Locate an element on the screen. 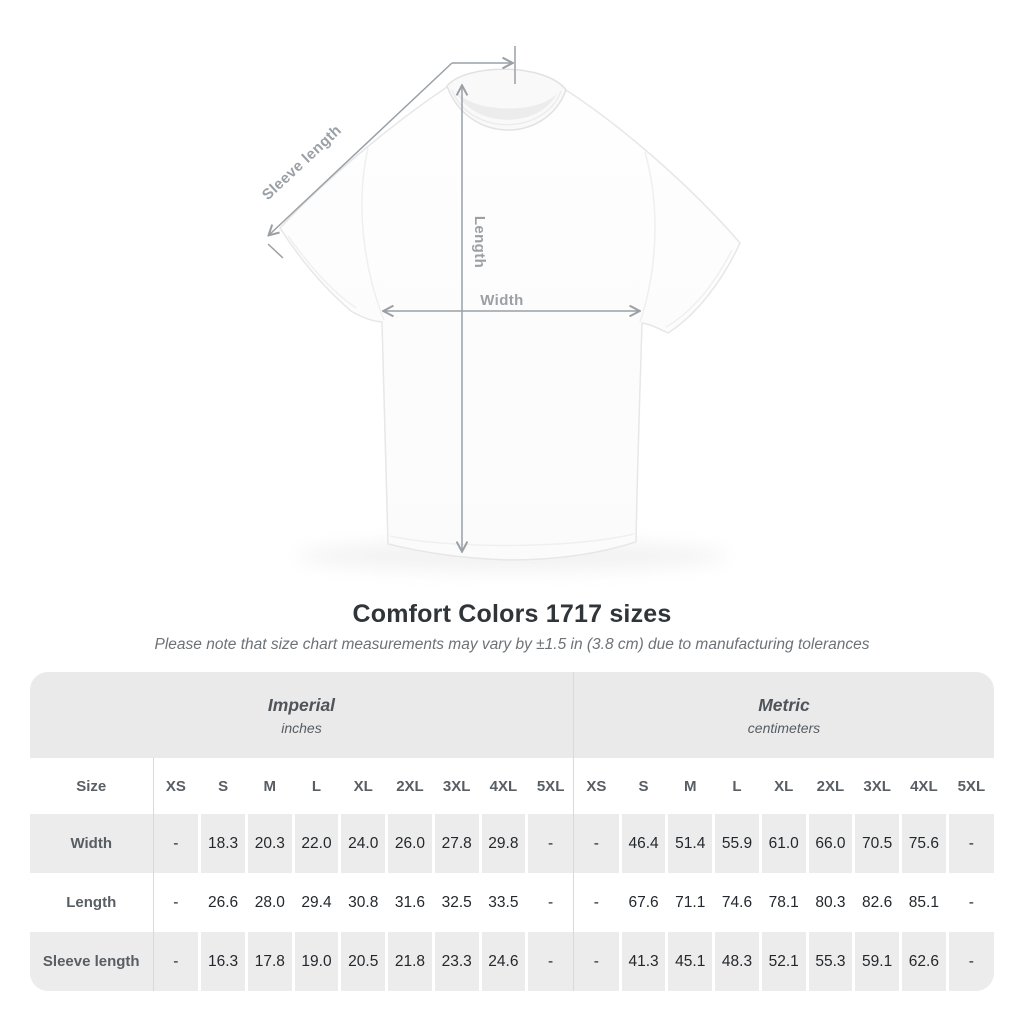 This screenshot has width=1024, height=1024. value-cell: 67.6 is located at coordinates (642, 902).